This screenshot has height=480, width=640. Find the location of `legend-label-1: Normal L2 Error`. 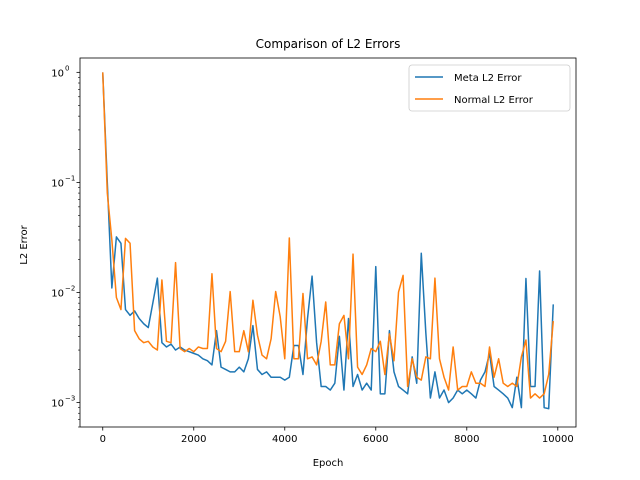

legend-label-1: Normal L2 Error is located at coordinates (494, 100).